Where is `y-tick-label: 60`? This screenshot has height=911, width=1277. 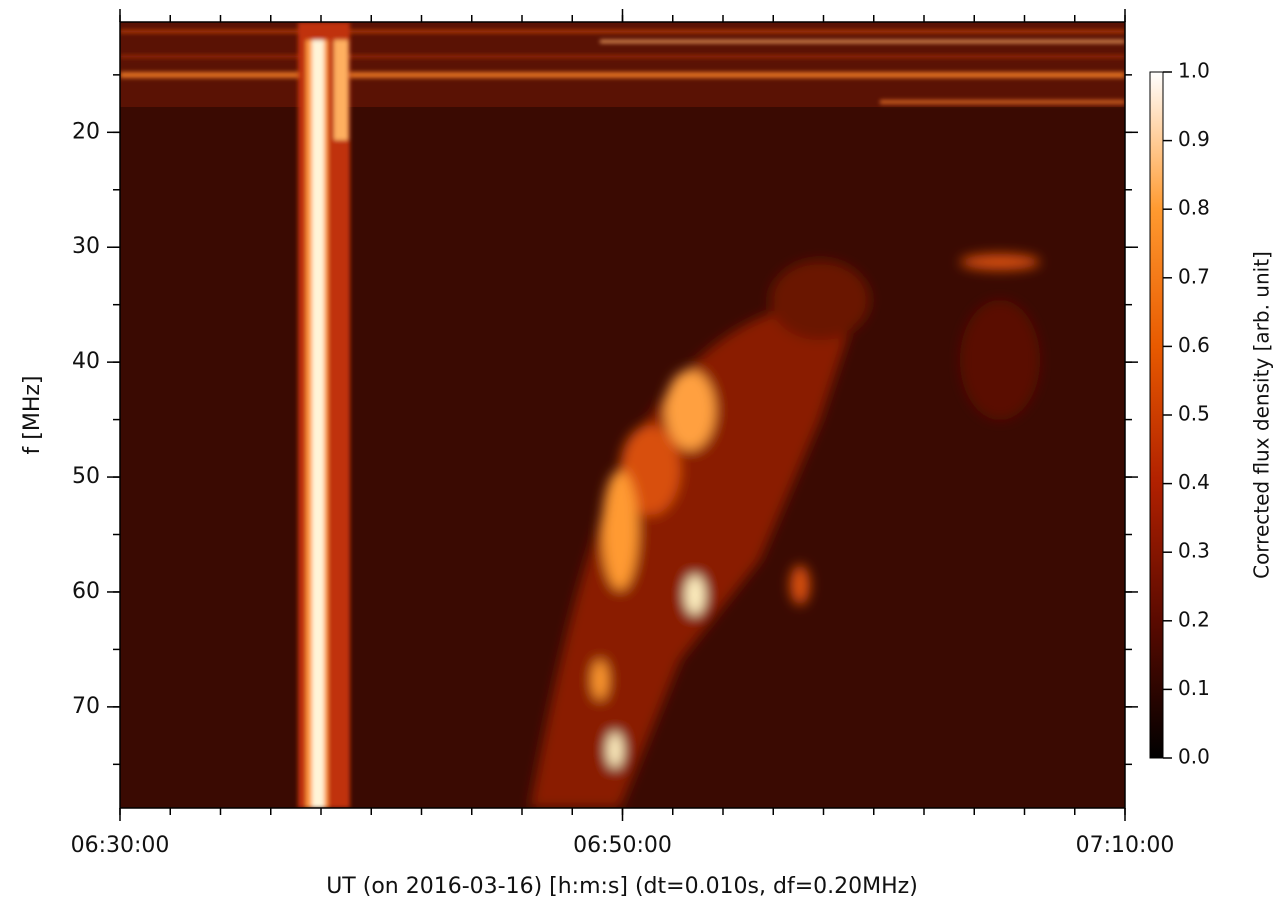 y-tick-label: 60 is located at coordinates (86, 591).